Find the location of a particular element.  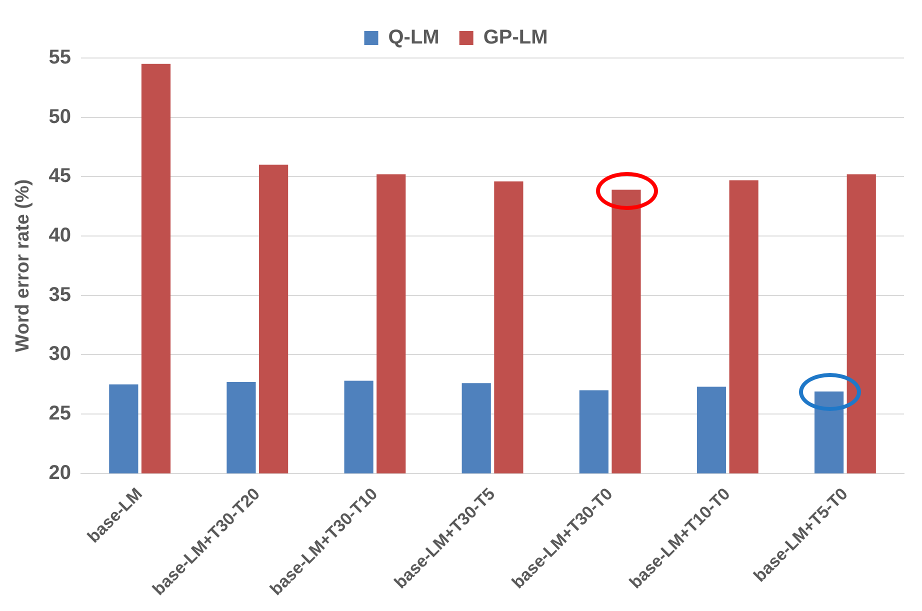

y-tick-label: 25 is located at coordinates (60, 413).